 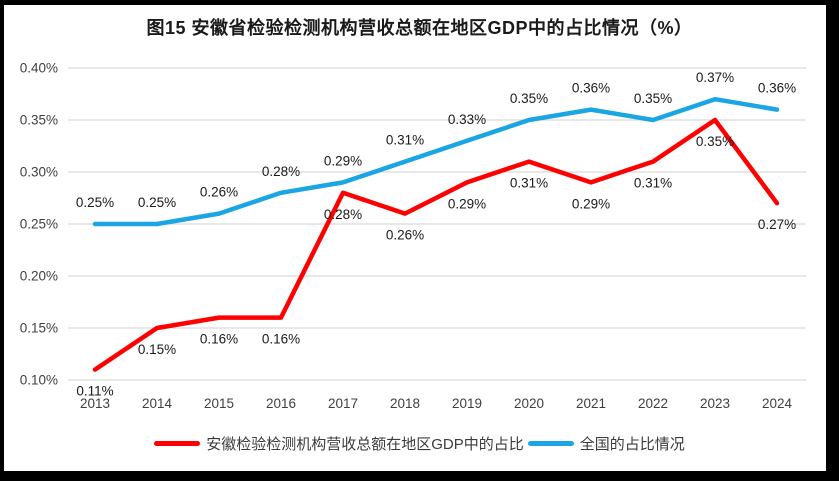 What do you see at coordinates (777, 403) in the screenshot?
I see `x-axis-tick-label: 2024` at bounding box center [777, 403].